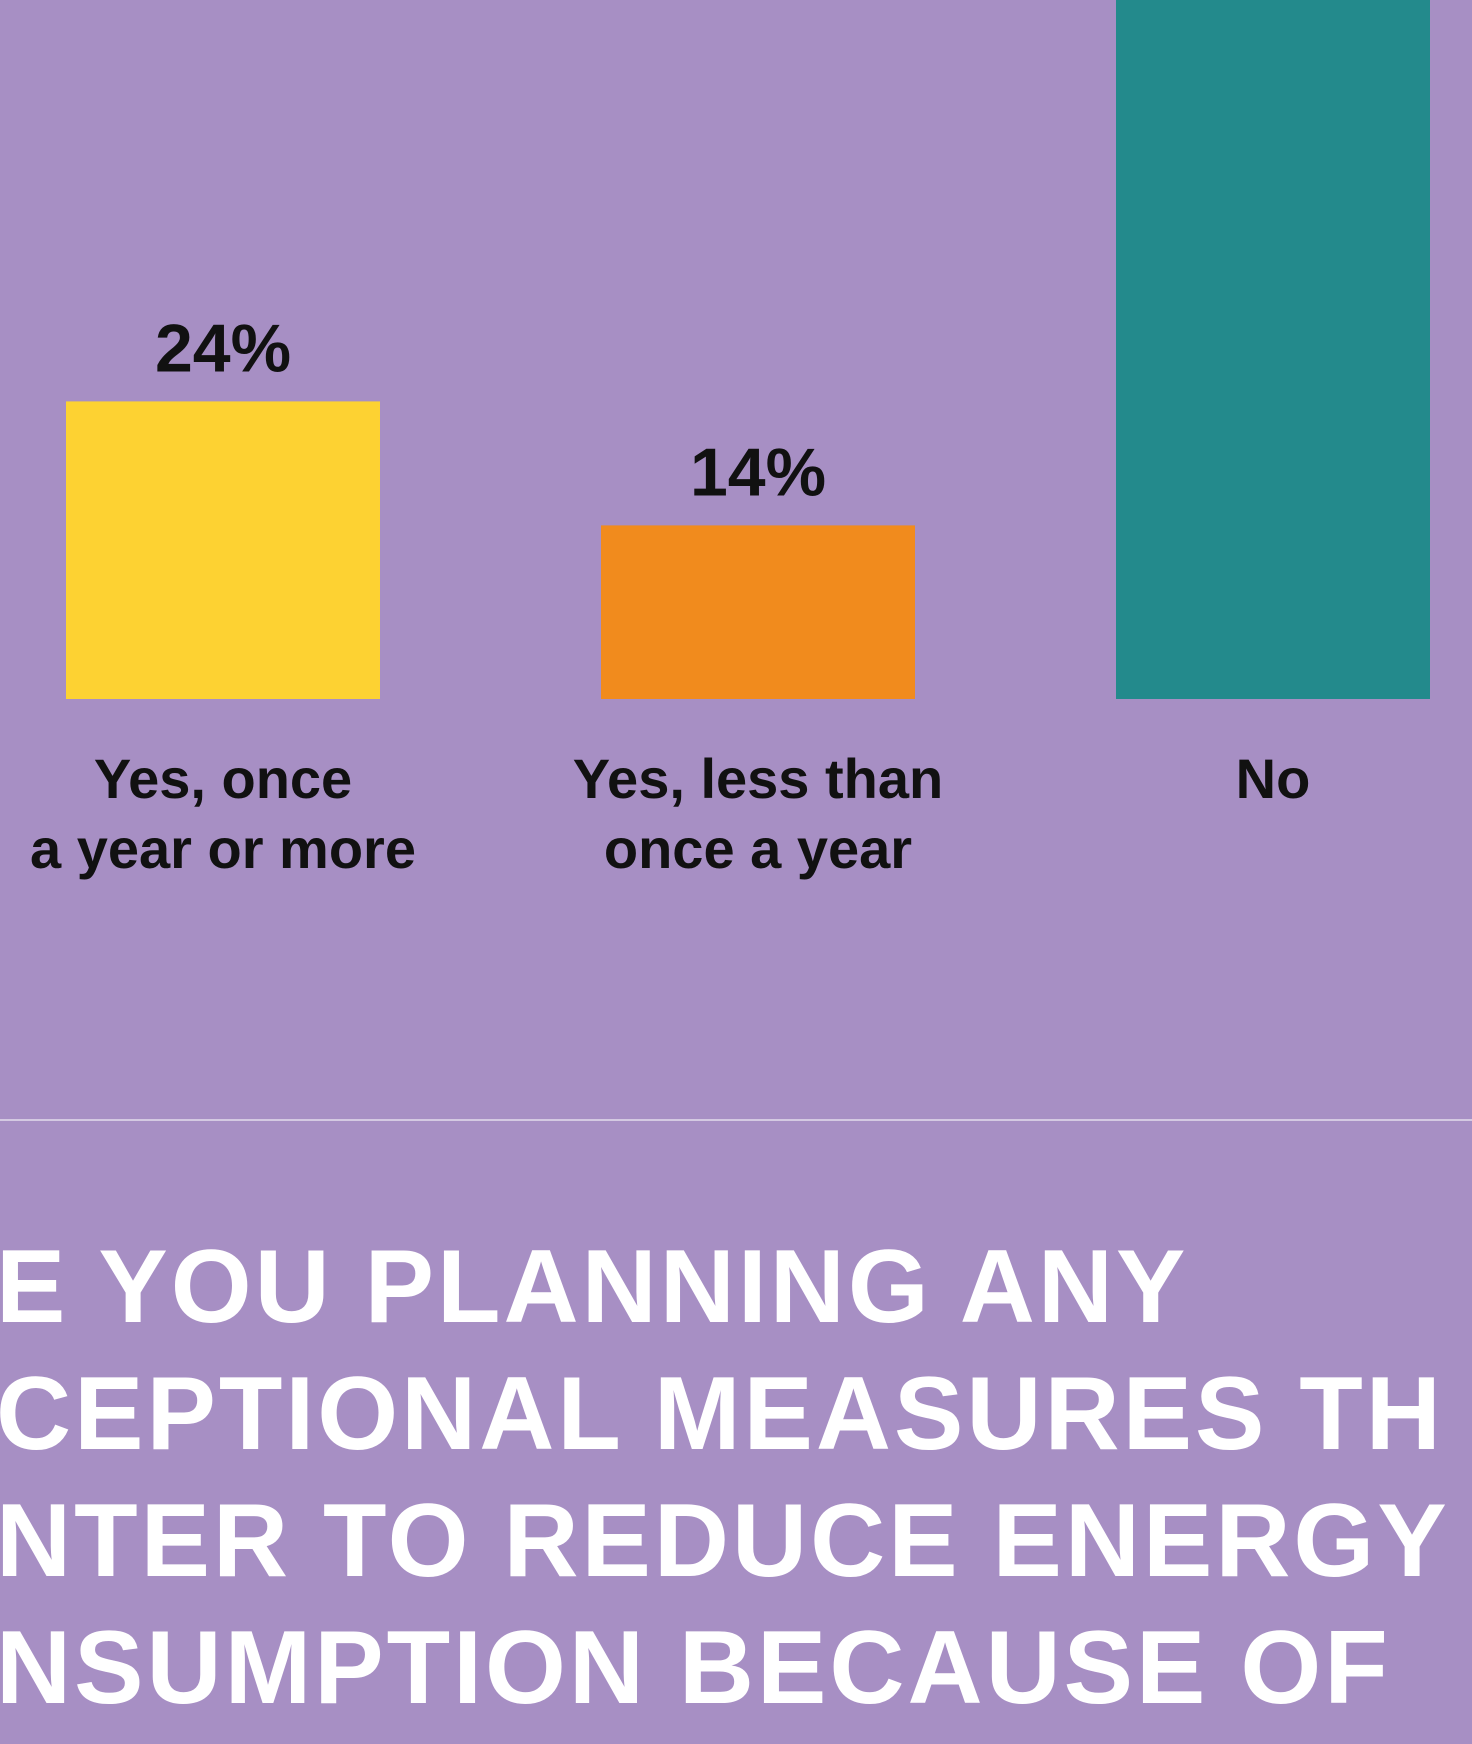  Describe the element at coordinates (223, 778) in the screenshot. I see `category-label: Yes, once` at that location.